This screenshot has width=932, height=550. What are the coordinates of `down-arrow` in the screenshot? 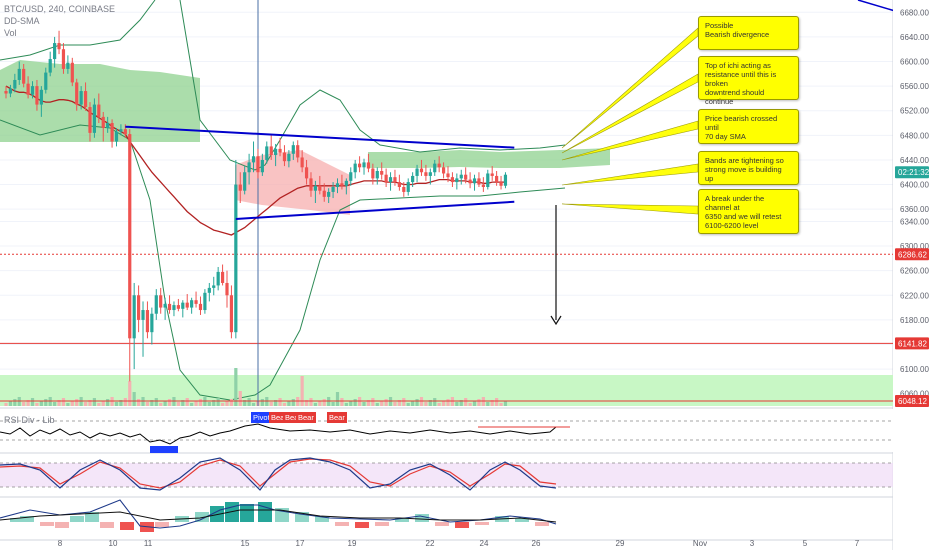 It's located at (556, 265).